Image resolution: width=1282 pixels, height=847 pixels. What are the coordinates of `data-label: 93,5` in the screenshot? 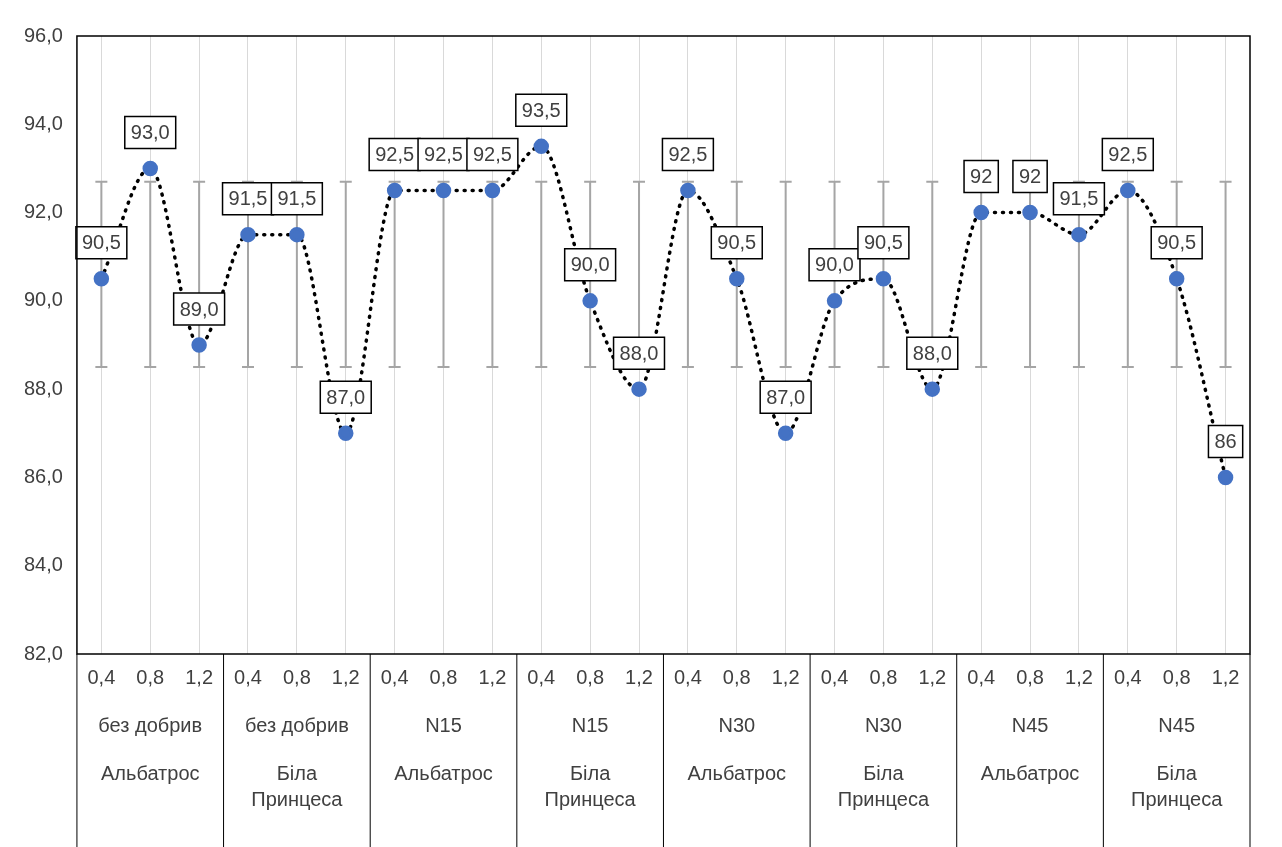 It's located at (541, 109).